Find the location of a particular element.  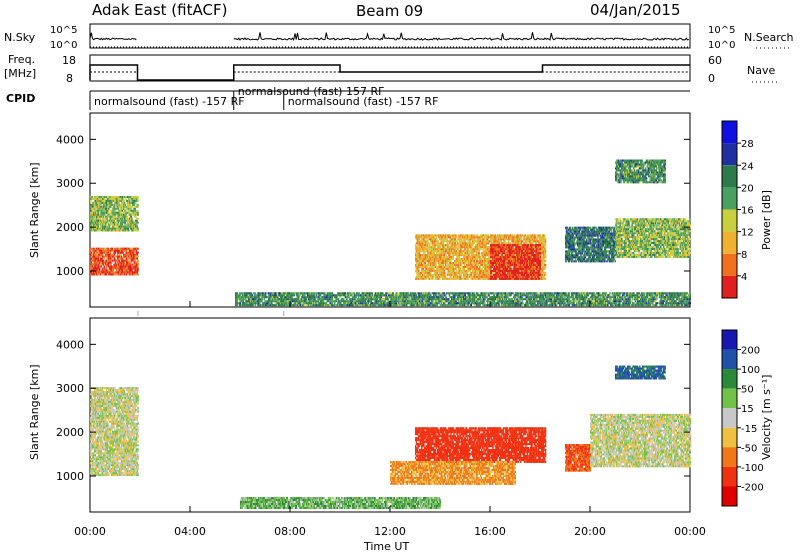

nave-tick-low: 0 is located at coordinates (711, 78).